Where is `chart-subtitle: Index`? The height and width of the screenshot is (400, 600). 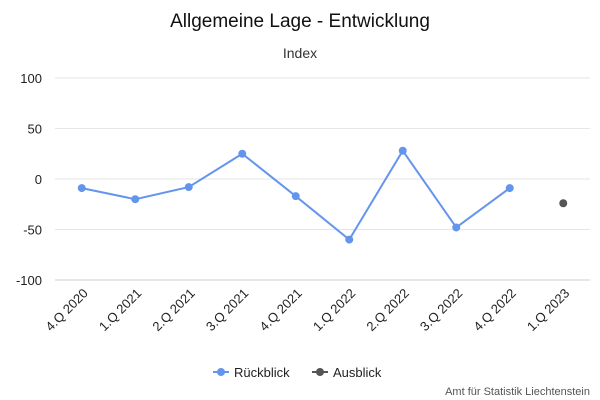
chart-subtitle: Index is located at coordinates (300, 53).